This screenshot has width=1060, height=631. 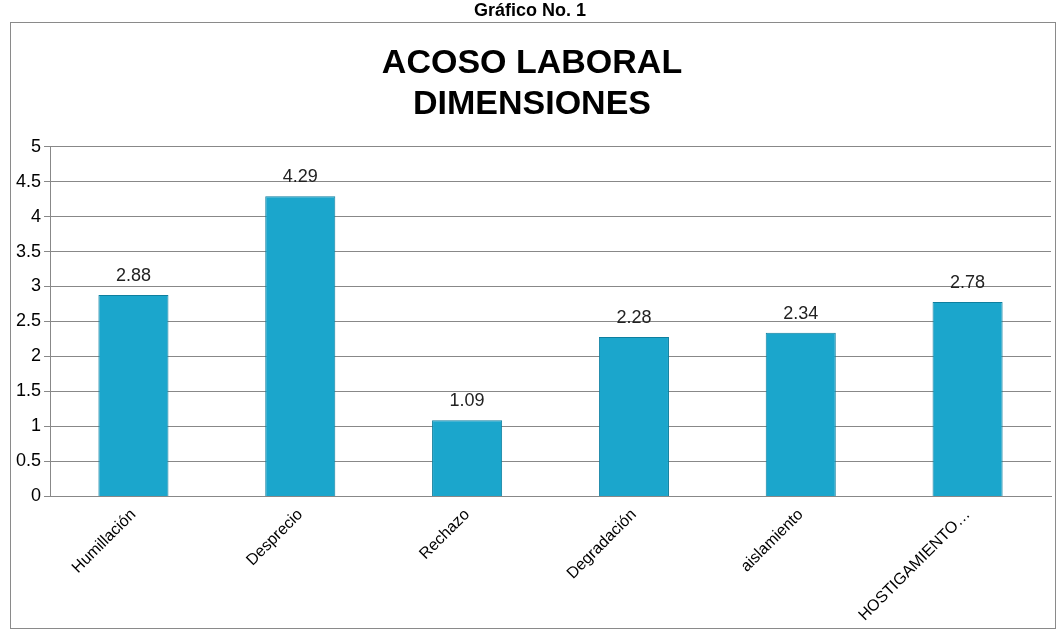 What do you see at coordinates (36, 215) in the screenshot?
I see `y-tick-label: 4` at bounding box center [36, 215].